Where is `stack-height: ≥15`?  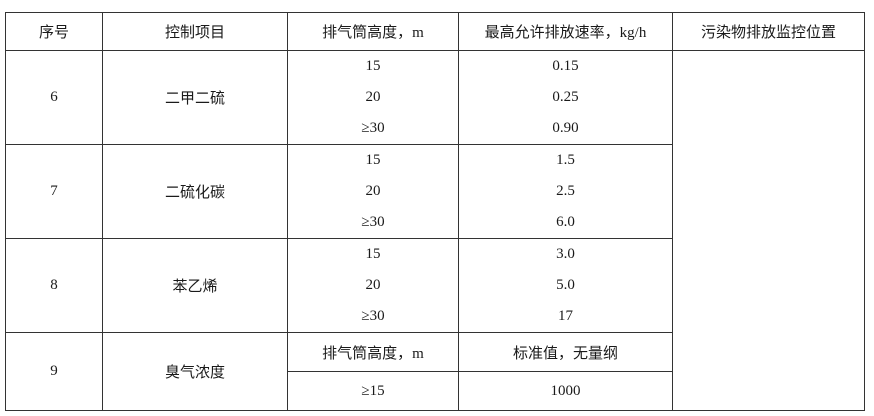 stack-height: ≥15 is located at coordinates (373, 391).